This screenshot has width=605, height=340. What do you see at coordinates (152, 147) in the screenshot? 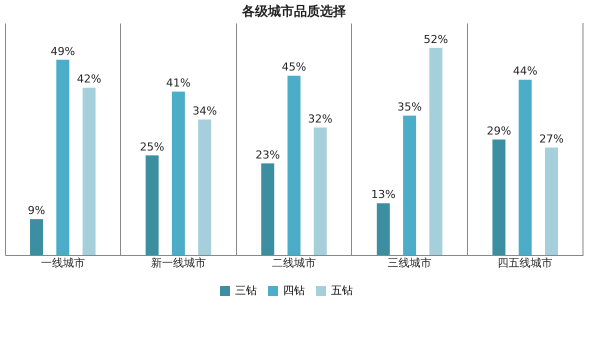
I see `data-label: 25%` at bounding box center [152, 147].